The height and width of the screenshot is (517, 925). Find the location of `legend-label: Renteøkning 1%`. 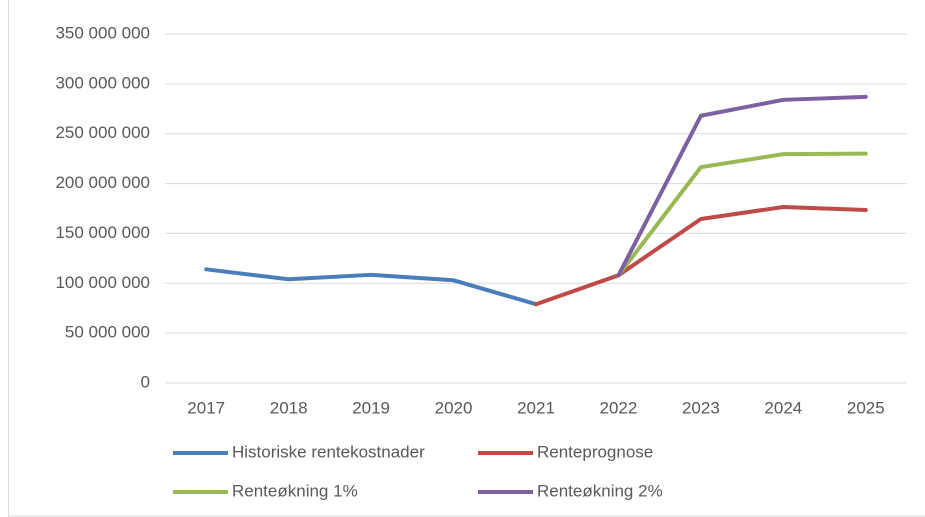

legend-label: Renteøkning 1% is located at coordinates (295, 490).